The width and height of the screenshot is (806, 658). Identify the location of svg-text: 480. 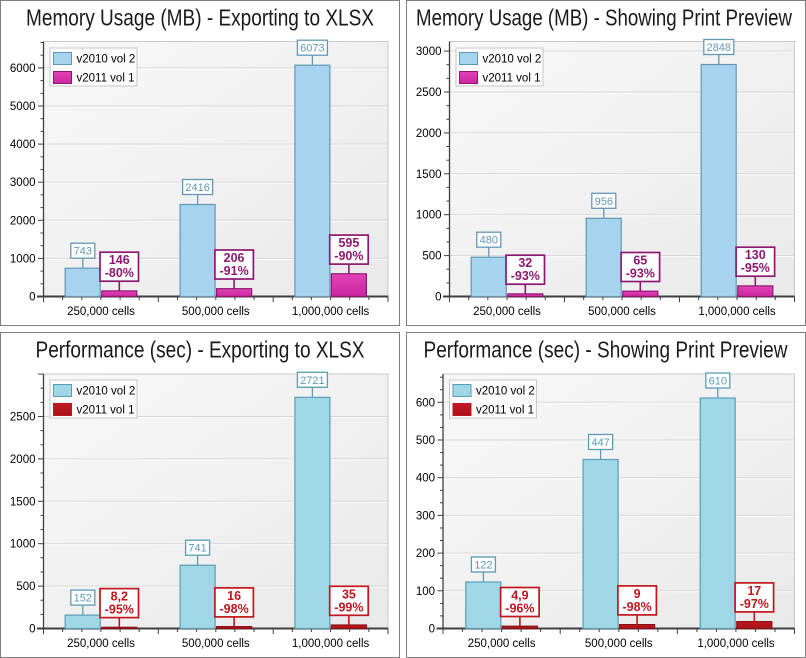
(489, 241).